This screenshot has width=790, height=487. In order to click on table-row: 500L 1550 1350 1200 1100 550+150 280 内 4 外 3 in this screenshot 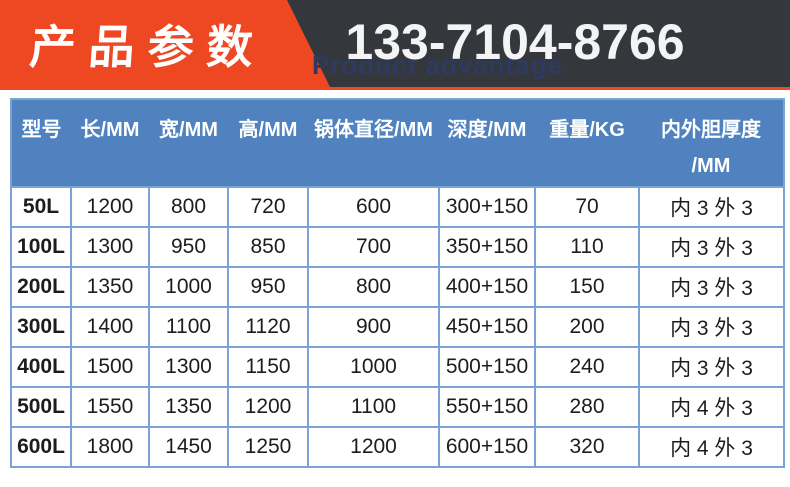, I will do `click(397, 407)`.